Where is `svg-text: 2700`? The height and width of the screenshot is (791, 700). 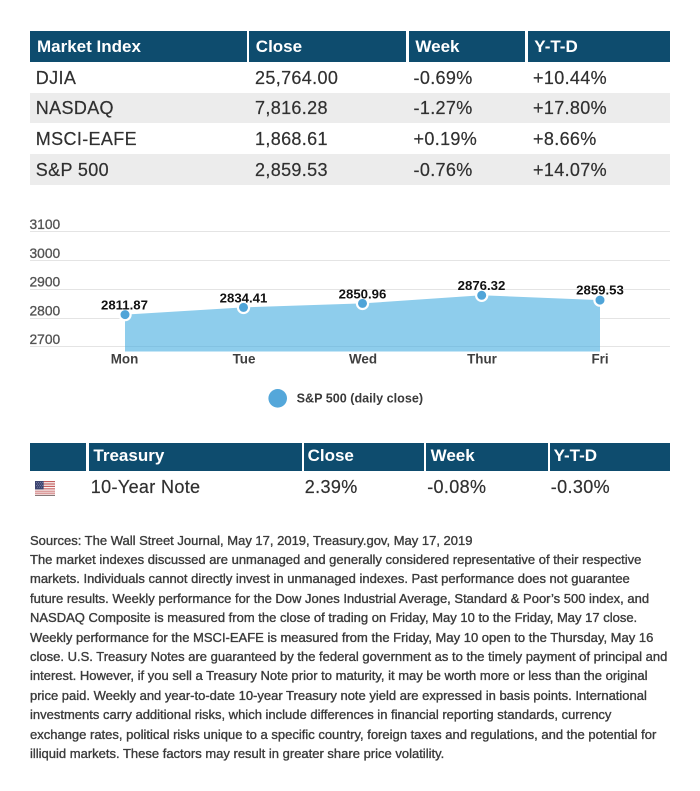 svg-text: 2700 is located at coordinates (44, 339).